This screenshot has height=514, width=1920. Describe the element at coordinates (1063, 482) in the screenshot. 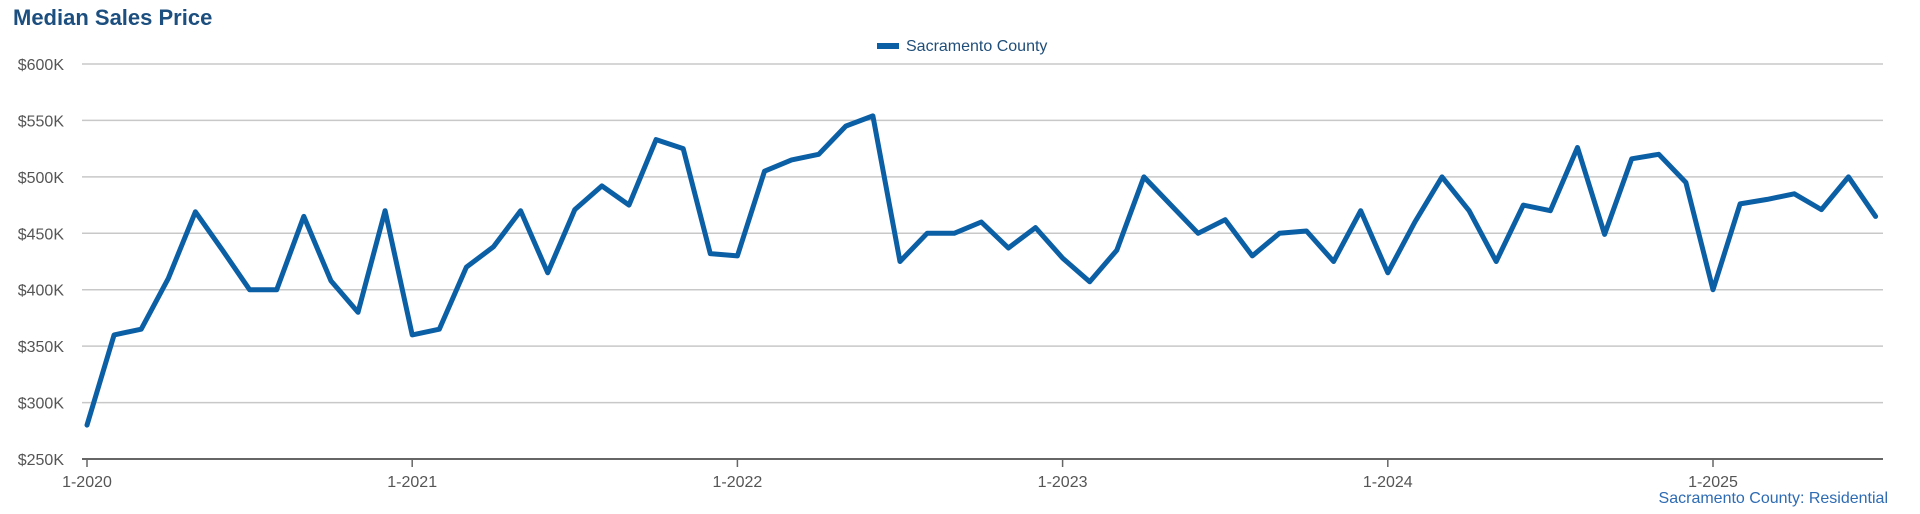

I see `x-tick-label: 1-2023` at that location.